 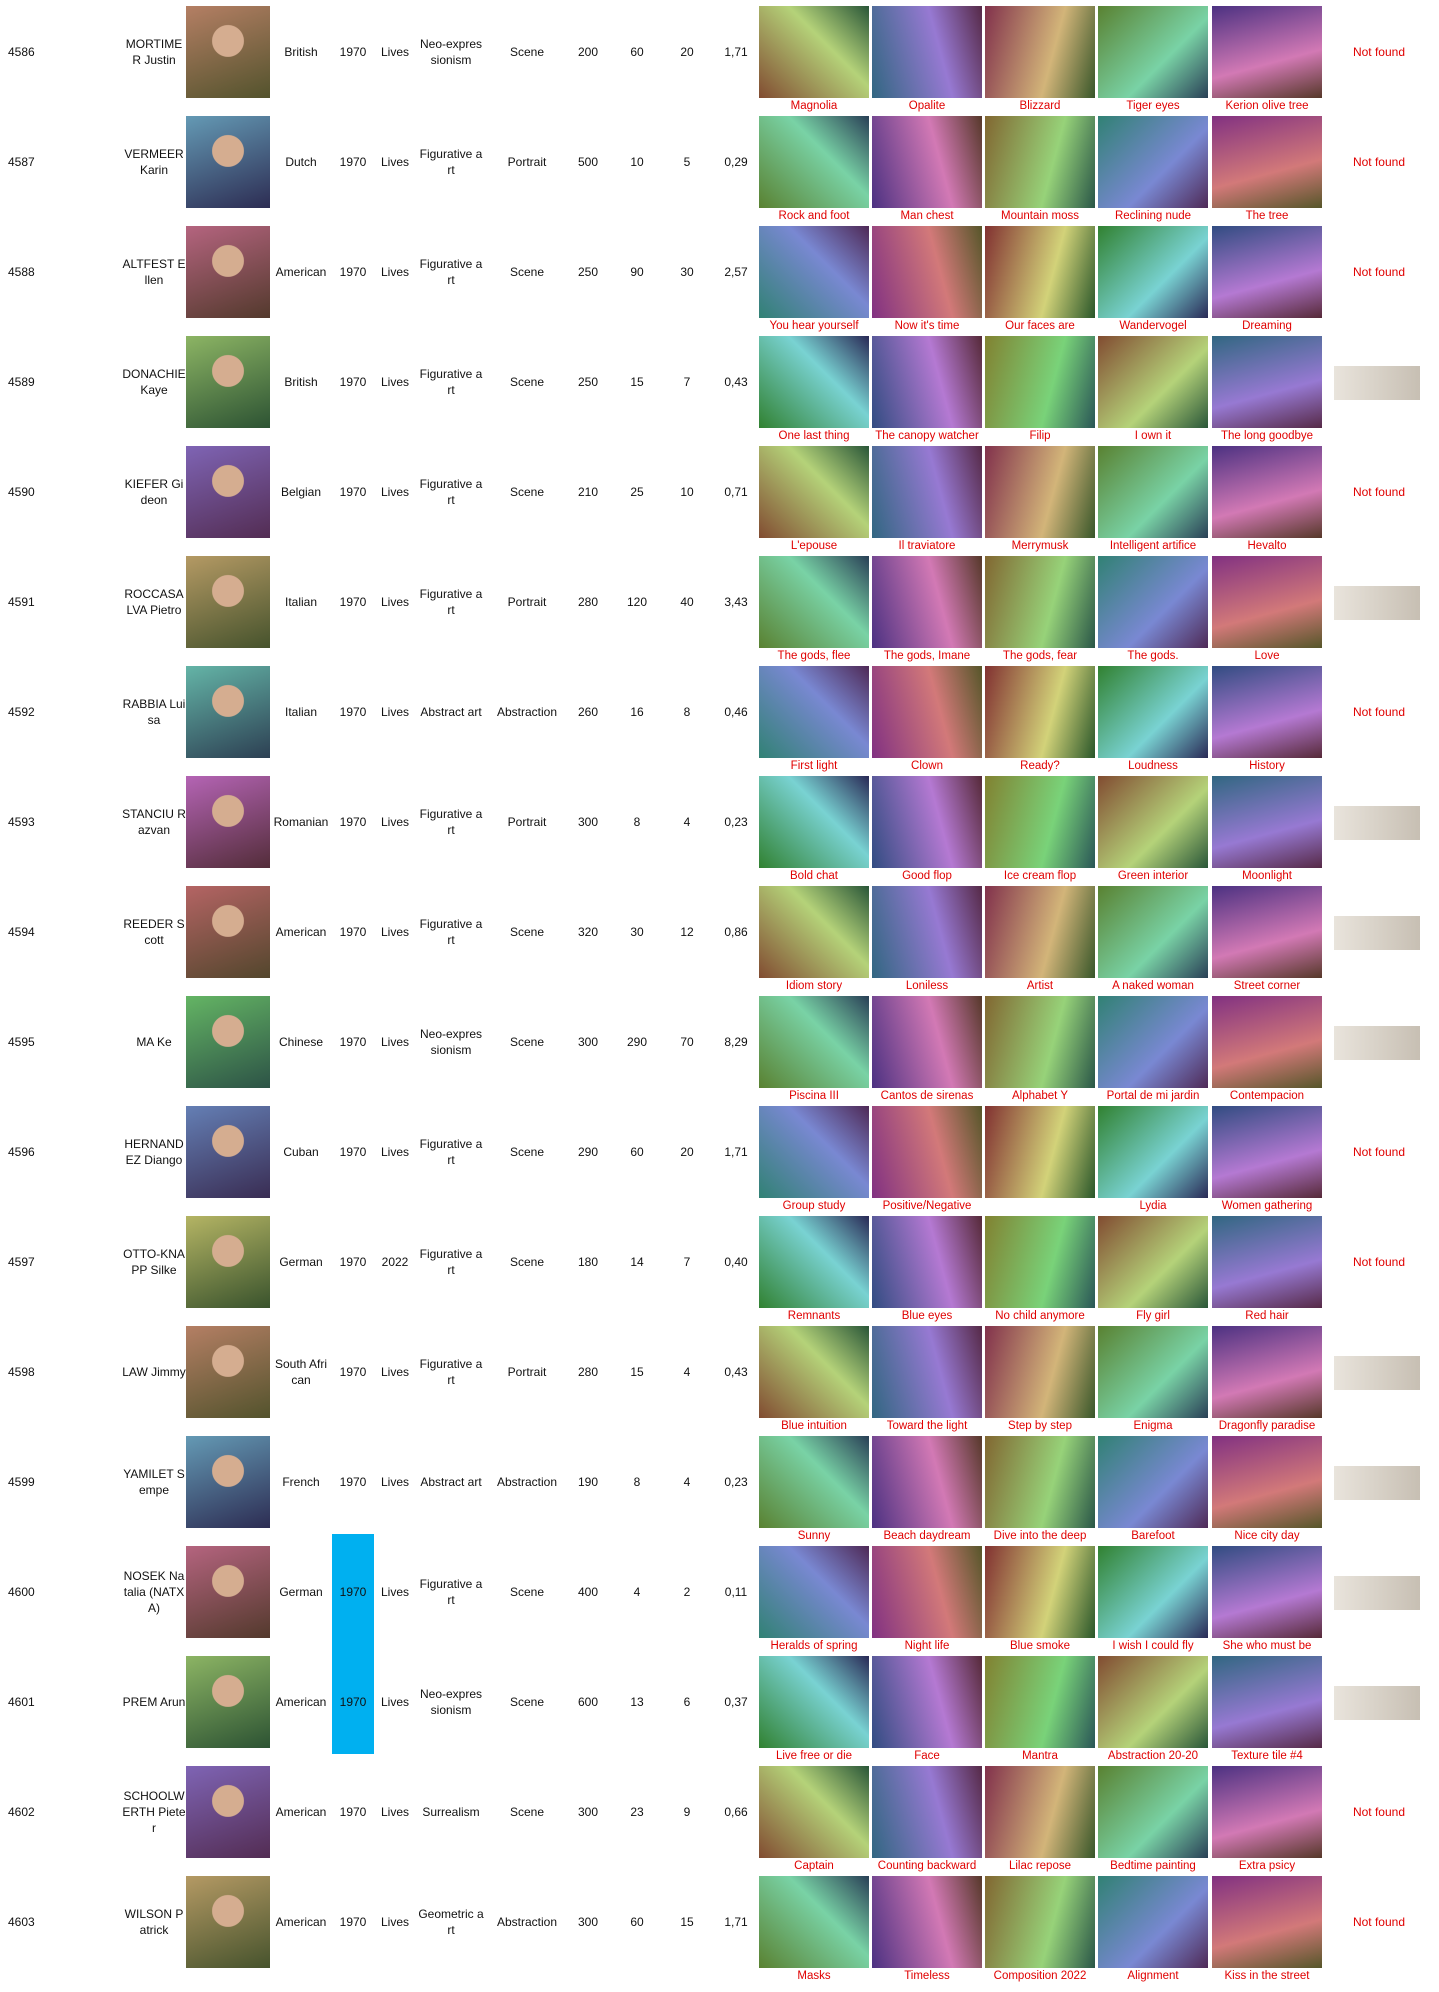 What do you see at coordinates (21, 1042) in the screenshot?
I see `artist-id: 4595` at bounding box center [21, 1042].